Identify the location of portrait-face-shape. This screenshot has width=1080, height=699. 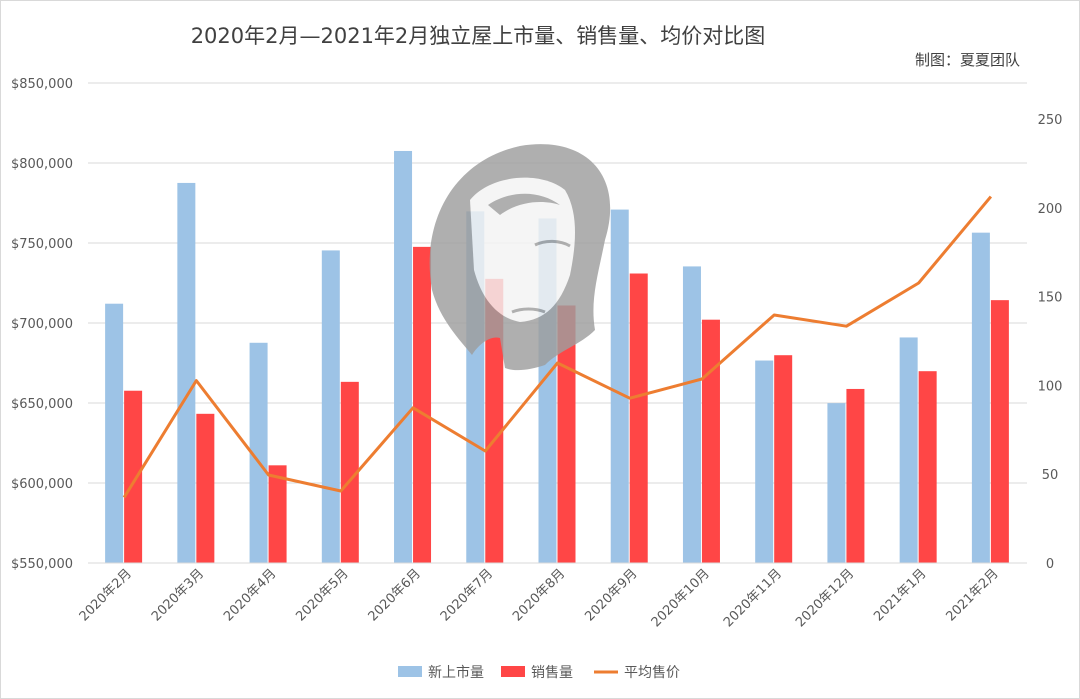
(522, 249).